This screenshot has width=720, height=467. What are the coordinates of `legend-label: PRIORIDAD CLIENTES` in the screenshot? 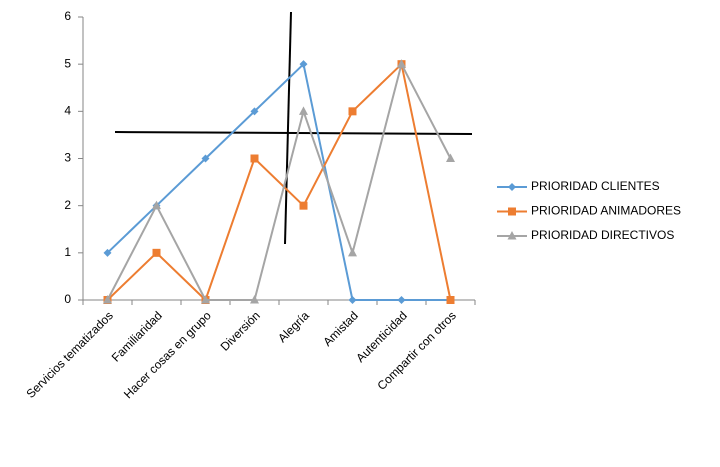 It's located at (595, 186).